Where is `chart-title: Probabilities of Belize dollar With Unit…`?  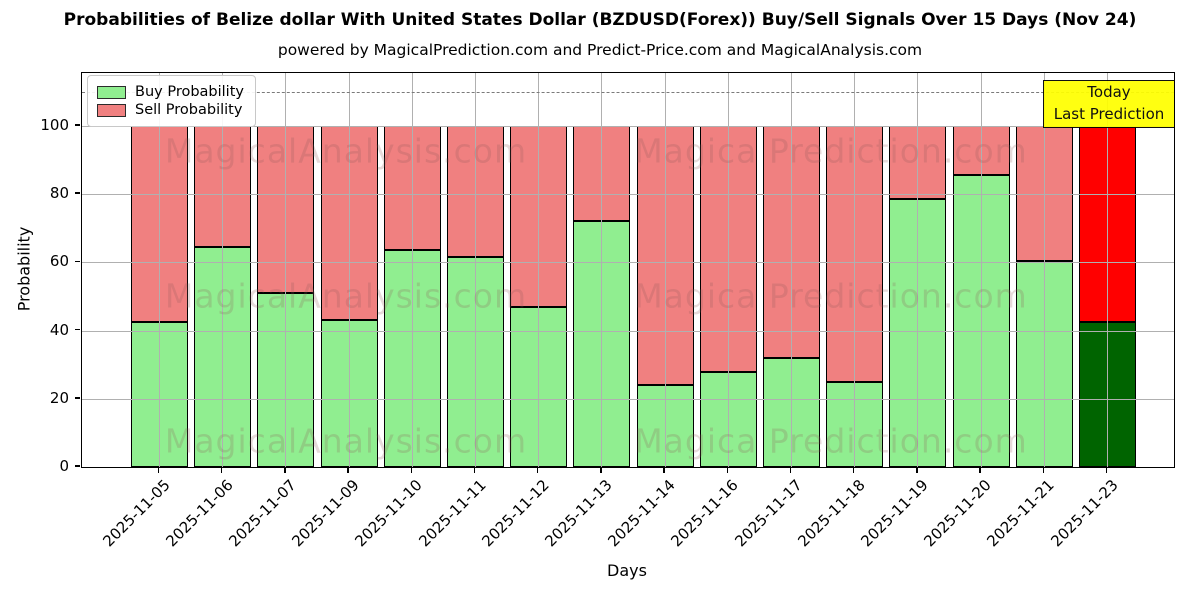
chart-title: Probabilities of Belize dollar With Unit… is located at coordinates (600, 20).